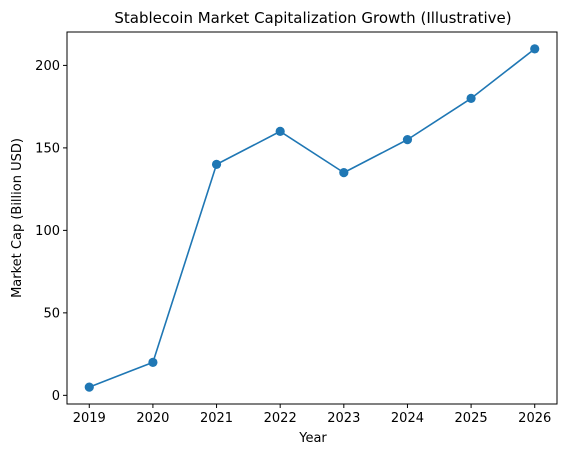 Image resolution: width=571 pixels, height=455 pixels. Describe the element at coordinates (47, 231) in the screenshot. I see `y-tick-label: 100` at that location.